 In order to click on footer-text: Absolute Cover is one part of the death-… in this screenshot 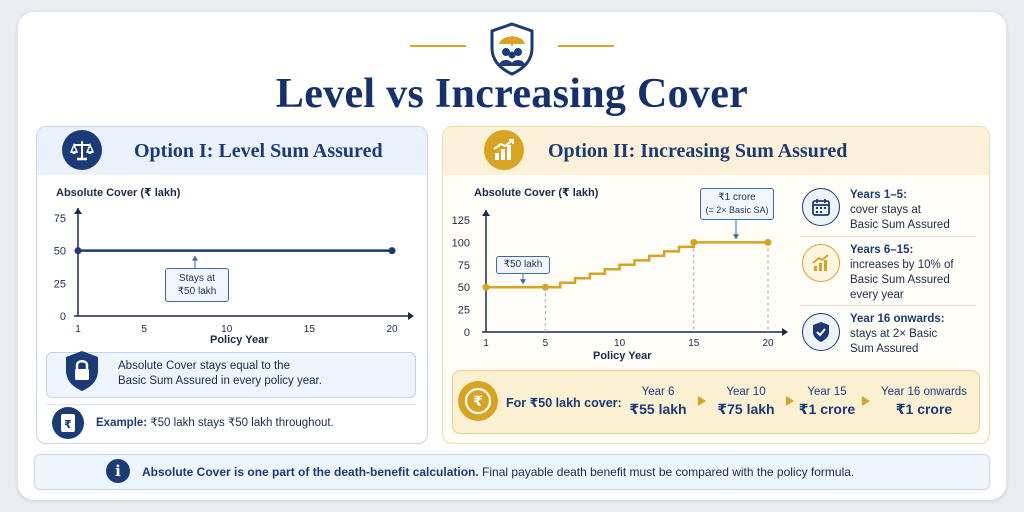, I will do `click(498, 472)`.